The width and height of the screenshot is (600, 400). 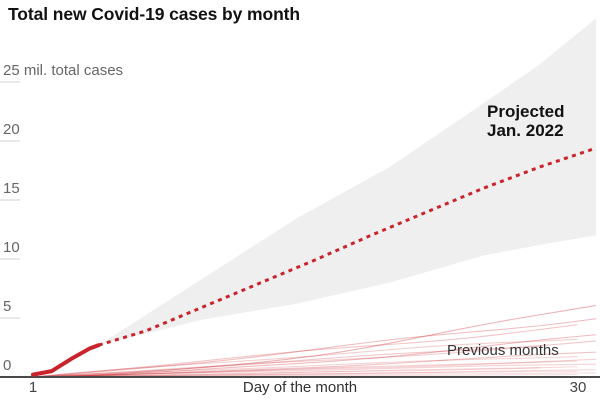 I want to click on y-tick-label-10: 10, so click(x=11, y=247).